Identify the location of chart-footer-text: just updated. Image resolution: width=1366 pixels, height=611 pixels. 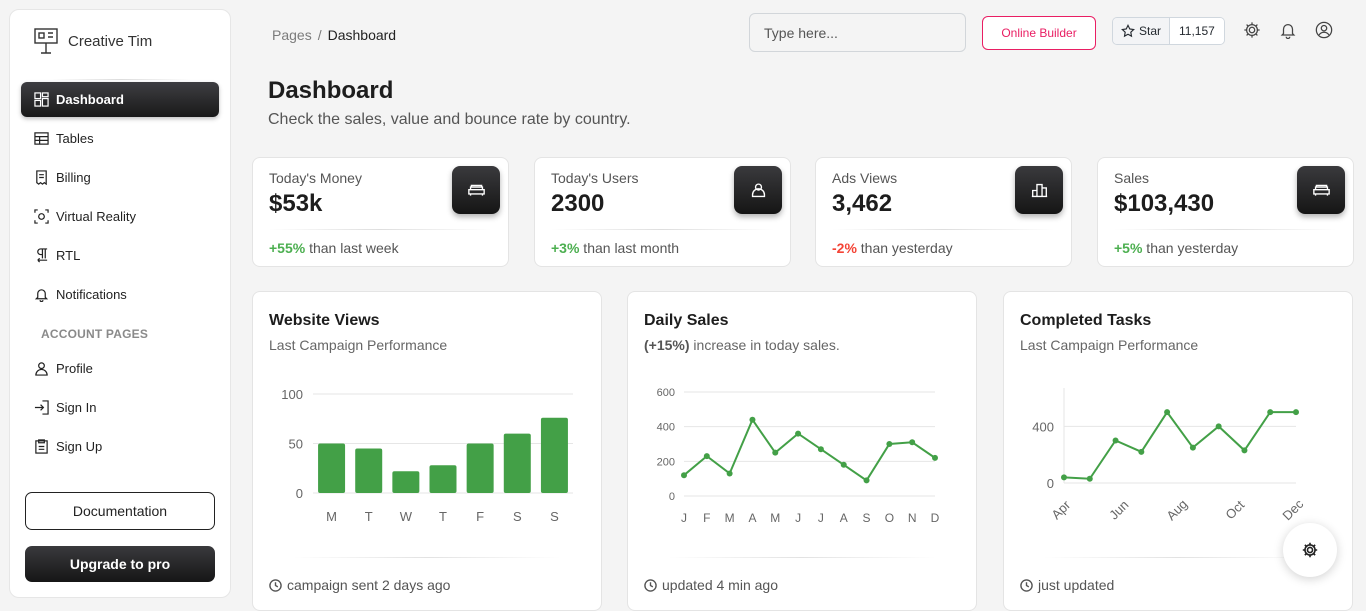
(1076, 585).